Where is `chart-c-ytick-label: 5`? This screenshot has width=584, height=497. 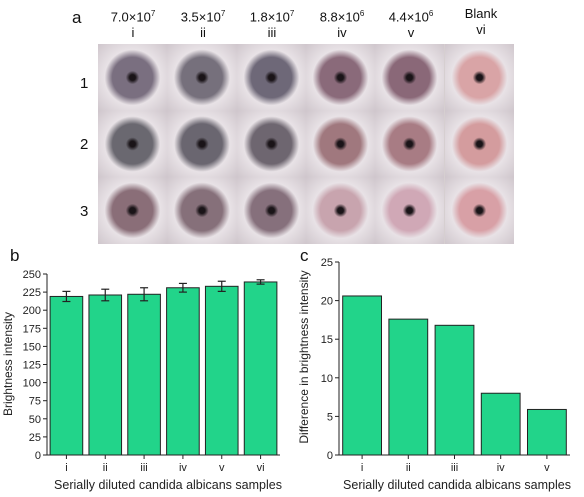
chart-c-ytick-label: 5 is located at coordinates (330, 417).